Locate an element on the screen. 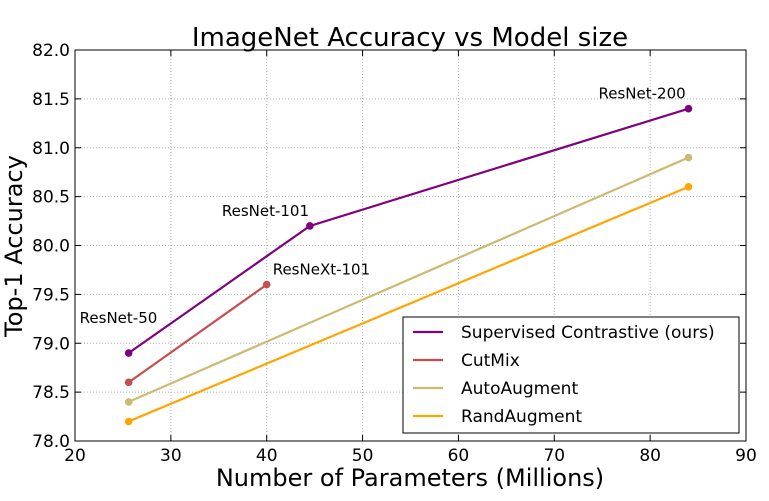 This screenshot has height=501, width=769. y-tick-label: 80.0 is located at coordinates (51, 247).